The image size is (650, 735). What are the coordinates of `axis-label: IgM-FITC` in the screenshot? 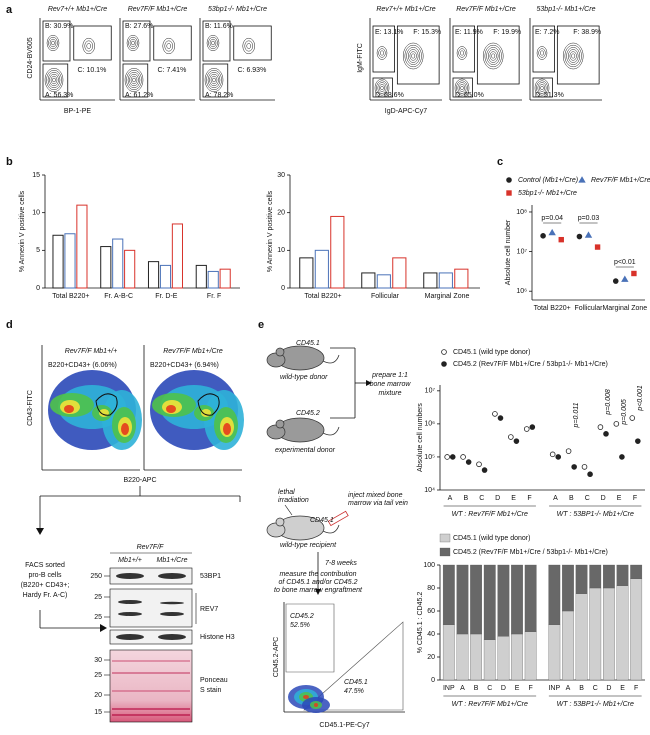 It's located at (360, 58).